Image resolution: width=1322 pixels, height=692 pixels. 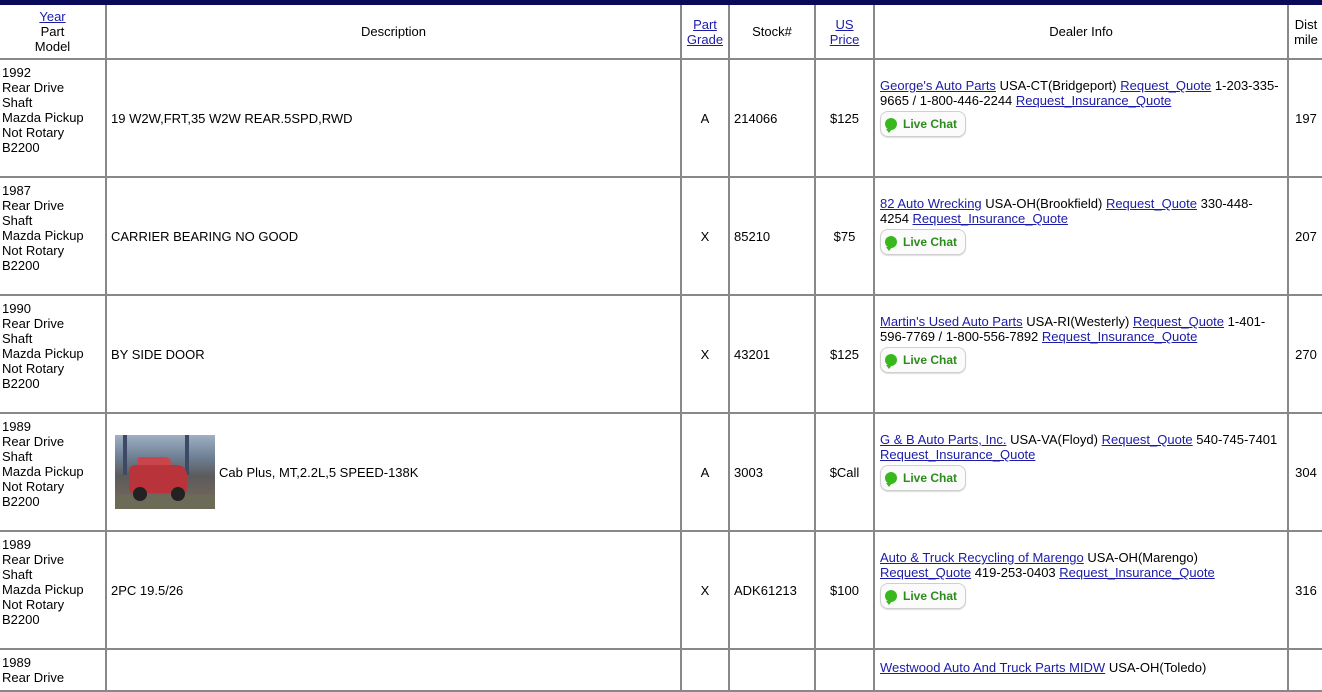 I want to click on dealer-name-link: G & B Auto Parts, Inc., so click(x=943, y=439).